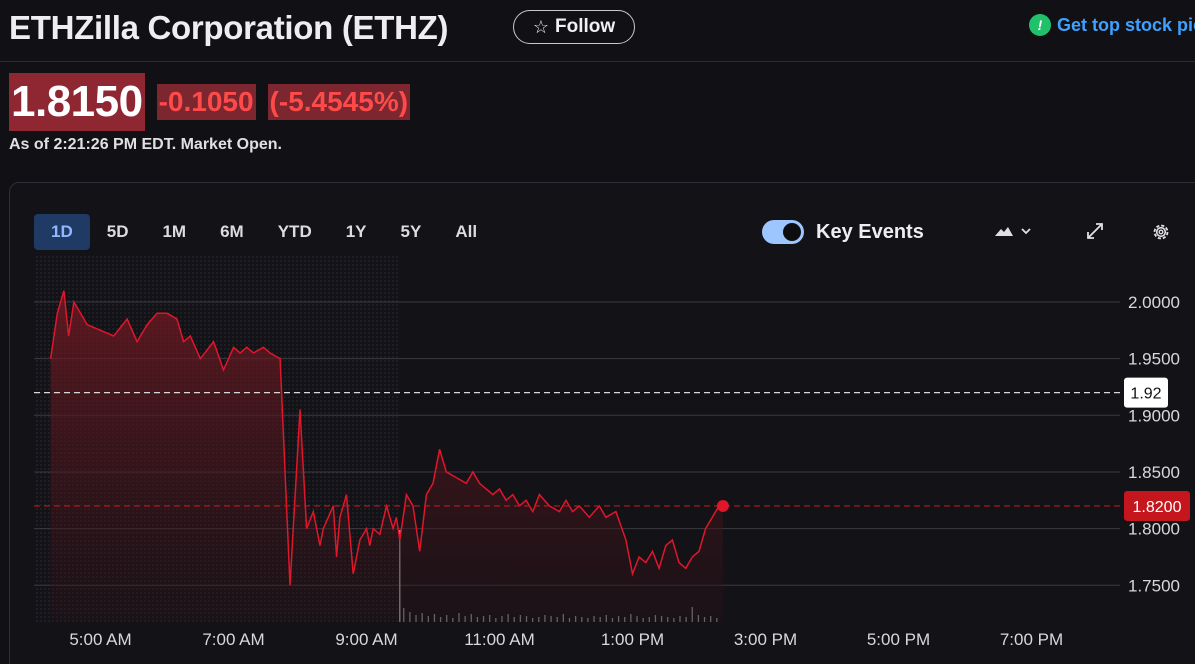 This screenshot has height=664, width=1195. I want to click on x-tick-label: 5:00 AM, so click(100, 639).